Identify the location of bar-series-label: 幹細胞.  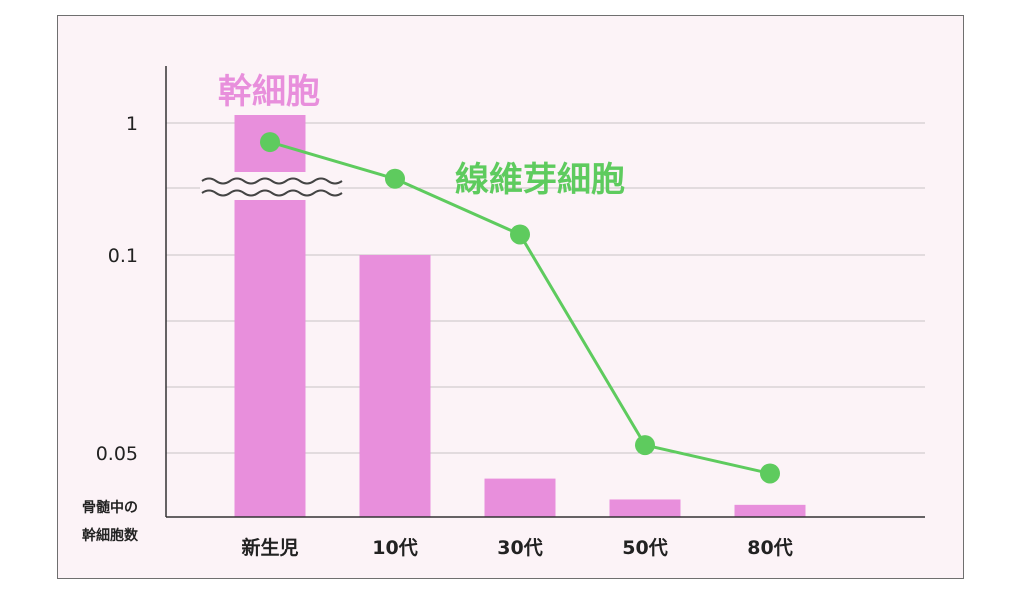
(269, 92).